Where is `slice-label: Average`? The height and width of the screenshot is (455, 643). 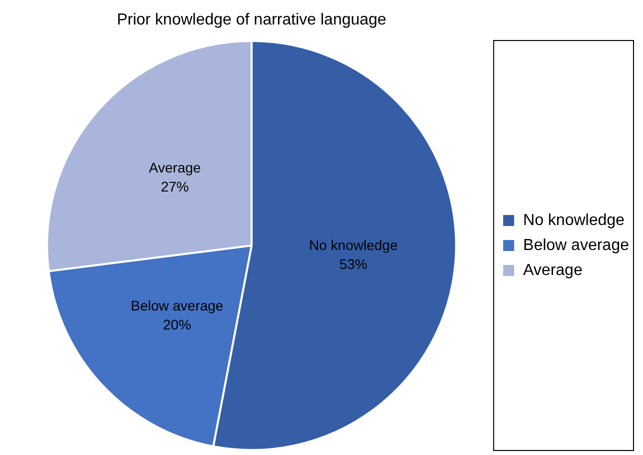 slice-label: Average is located at coordinates (175, 168).